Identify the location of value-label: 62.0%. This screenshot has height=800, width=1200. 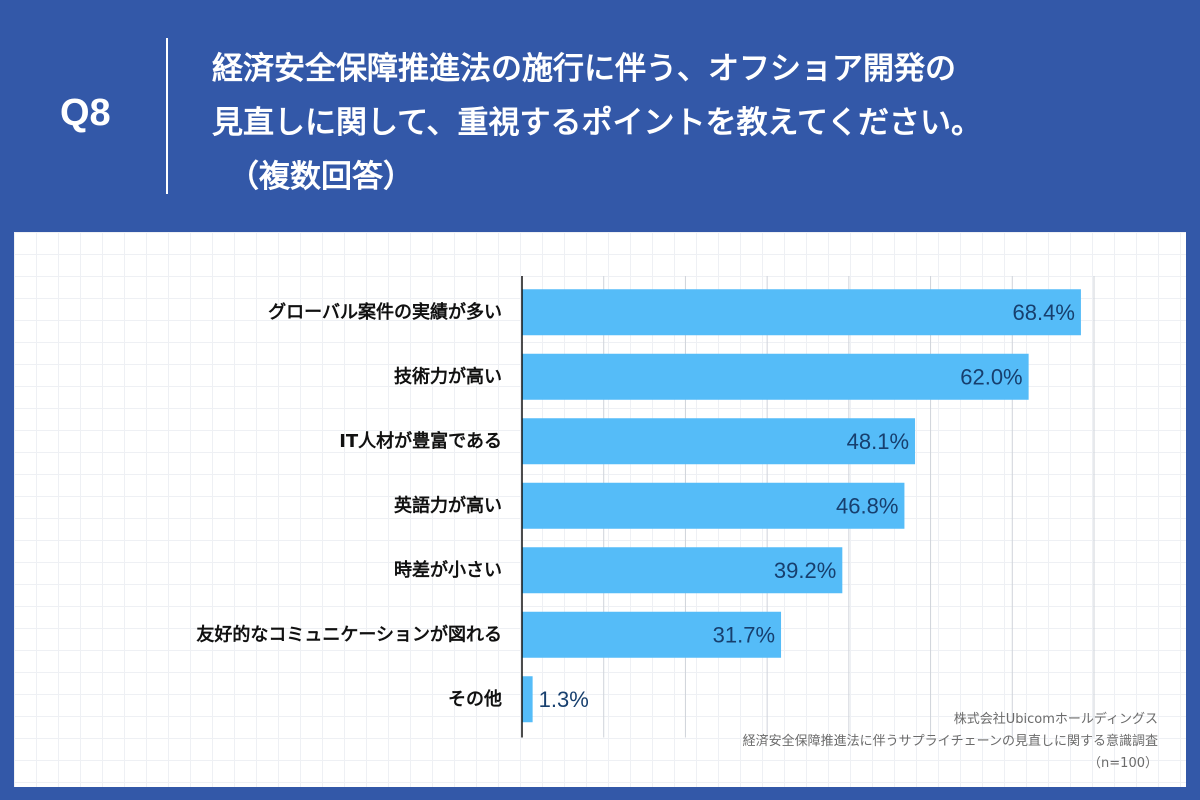
(991, 376).